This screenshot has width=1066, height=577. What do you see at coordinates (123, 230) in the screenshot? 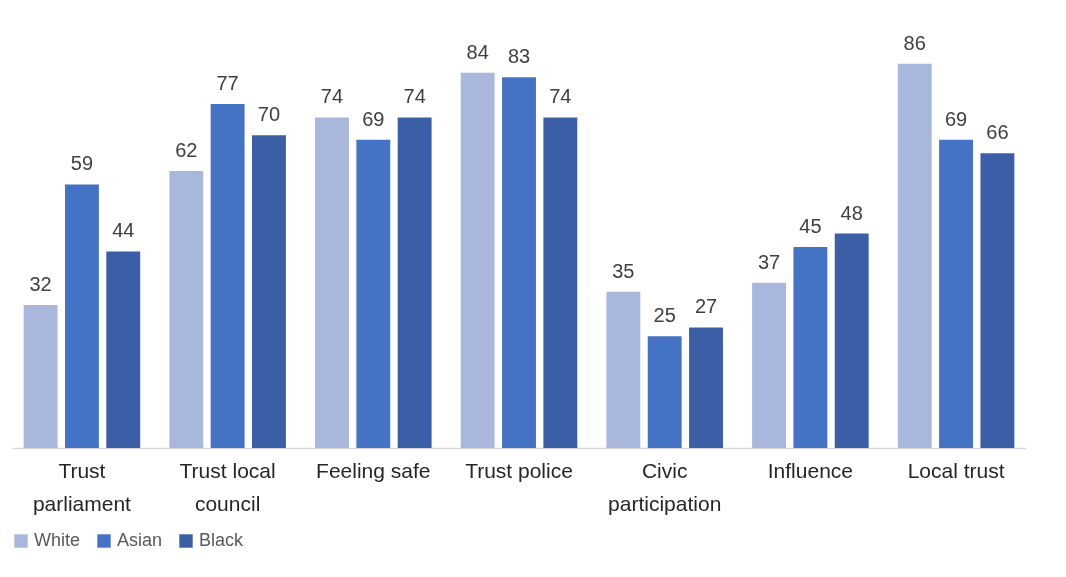
I see `data-label: 44` at bounding box center [123, 230].